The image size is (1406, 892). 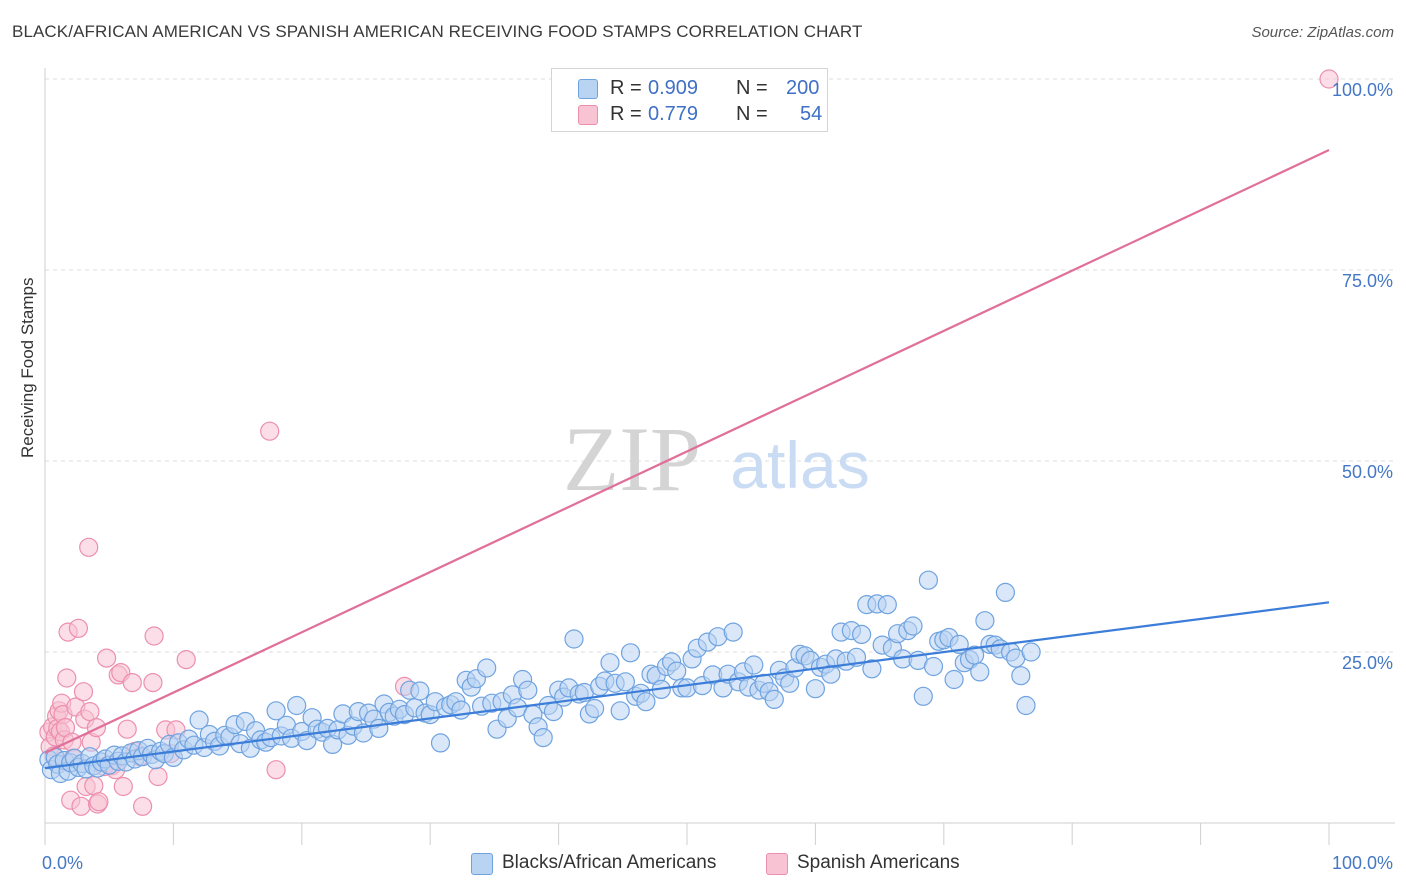 What do you see at coordinates (609, 862) in the screenshot?
I see `legend-label-blacks: Blacks/African Americans` at bounding box center [609, 862].